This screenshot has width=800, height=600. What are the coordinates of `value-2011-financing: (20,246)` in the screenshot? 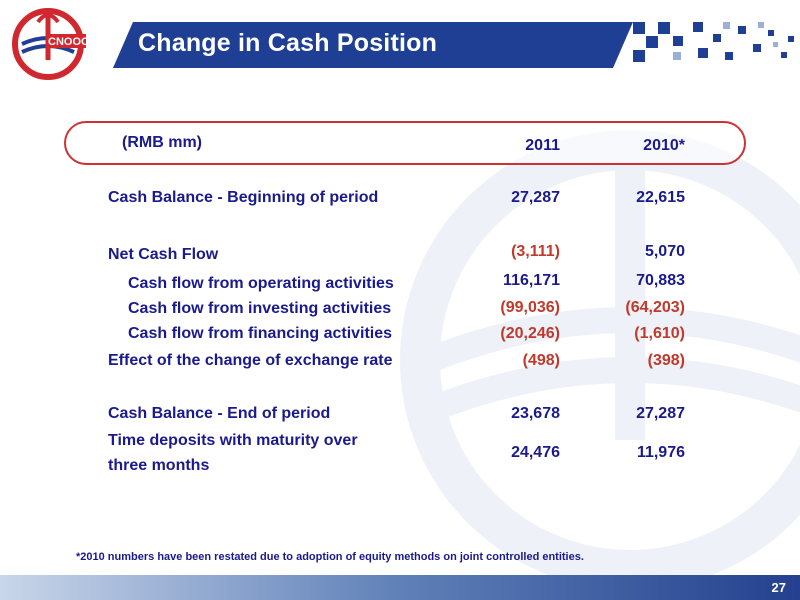 It's located at (530, 333).